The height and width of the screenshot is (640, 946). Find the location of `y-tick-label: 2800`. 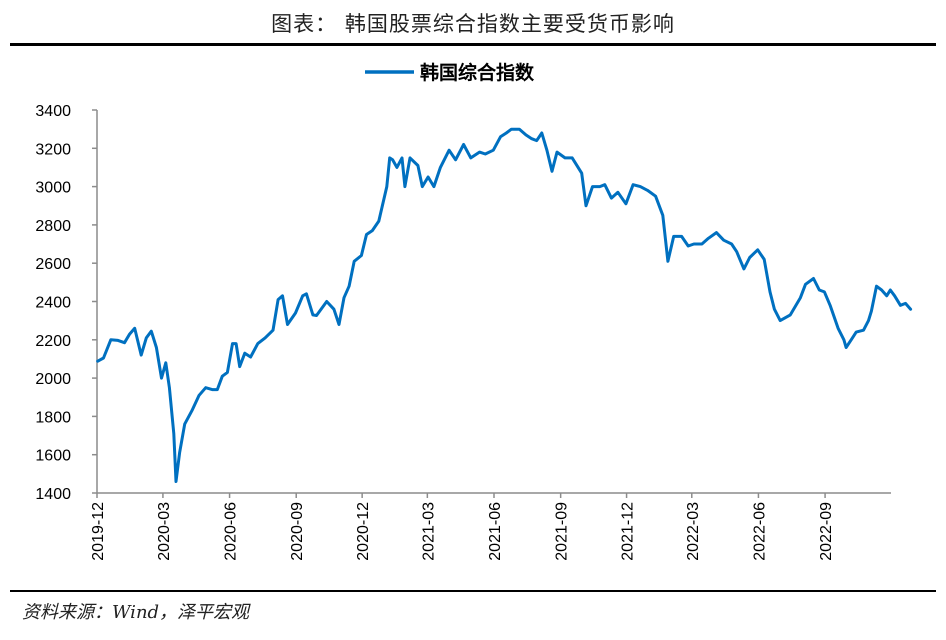

y-tick-label: 2800 is located at coordinates (53, 226).